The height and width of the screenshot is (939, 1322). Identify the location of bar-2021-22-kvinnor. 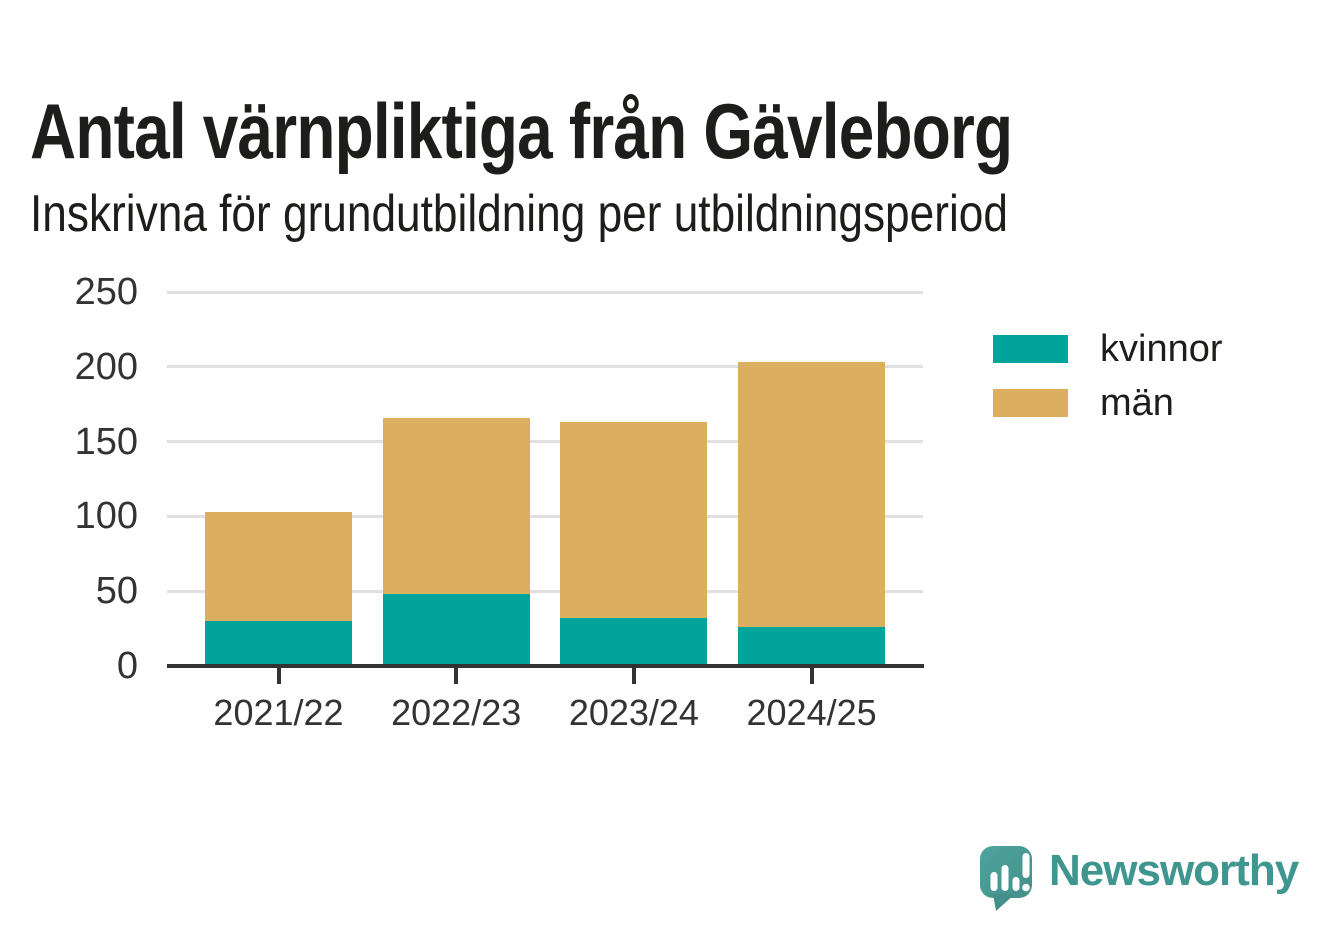
(278, 643).